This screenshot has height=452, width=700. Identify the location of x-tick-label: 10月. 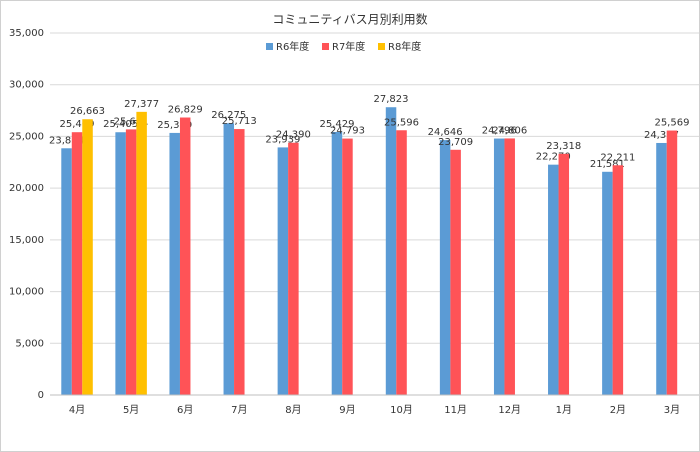
(401, 410).